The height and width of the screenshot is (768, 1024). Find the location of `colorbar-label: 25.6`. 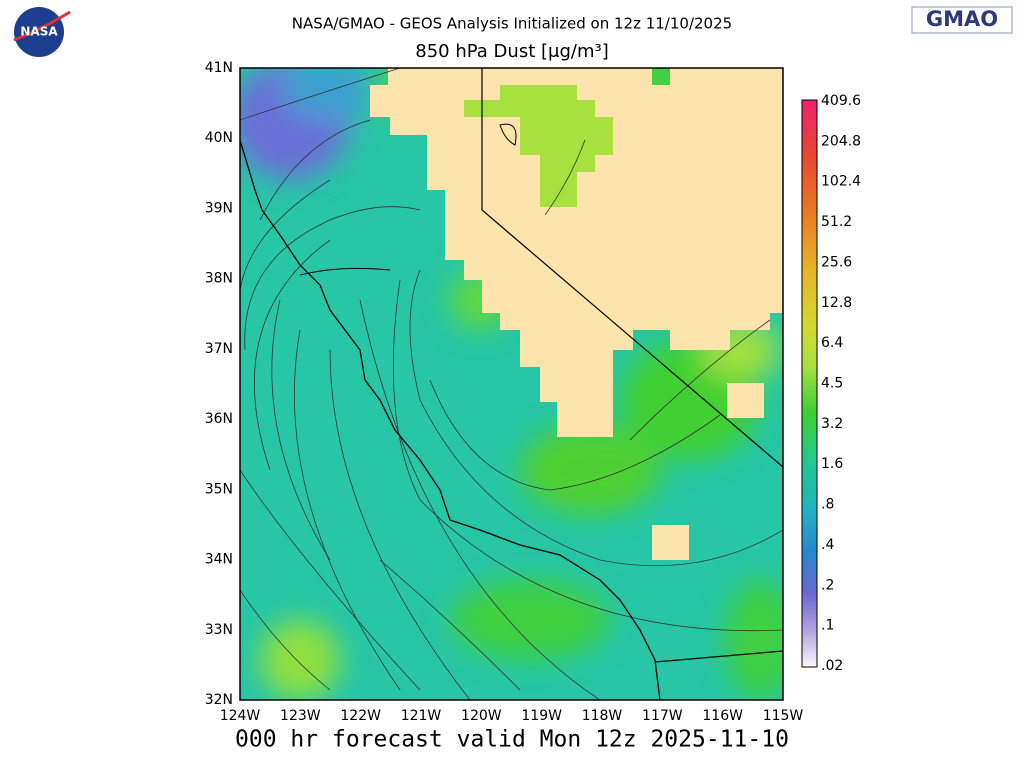

colorbar-label: 25.6 is located at coordinates (836, 262).